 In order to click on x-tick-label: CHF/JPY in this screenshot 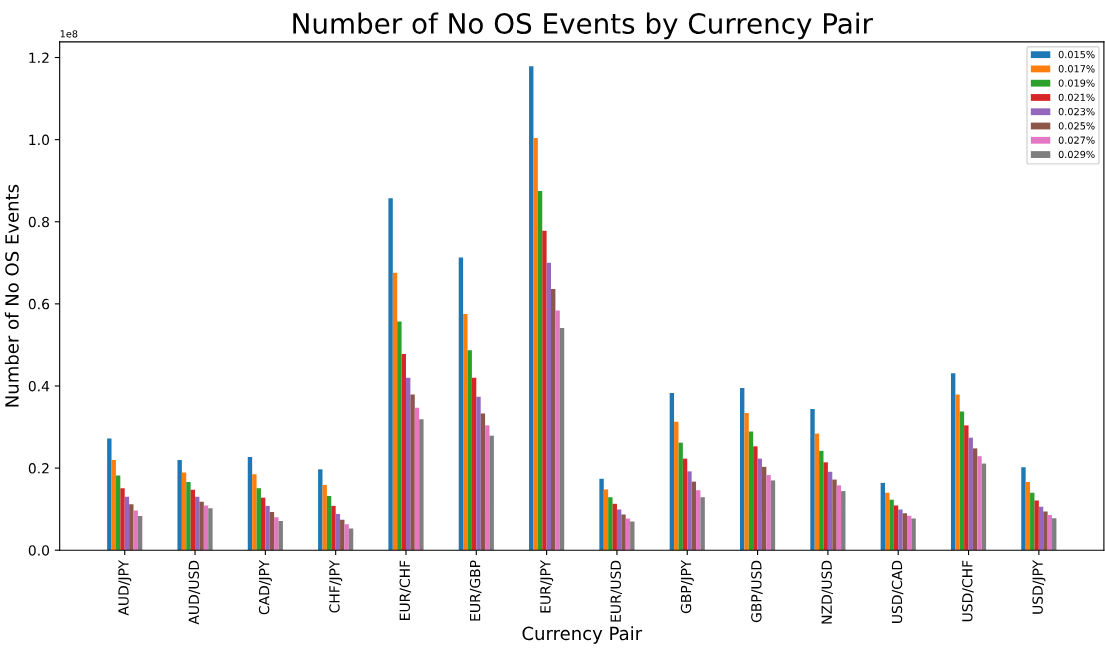, I will do `click(336, 586)`.